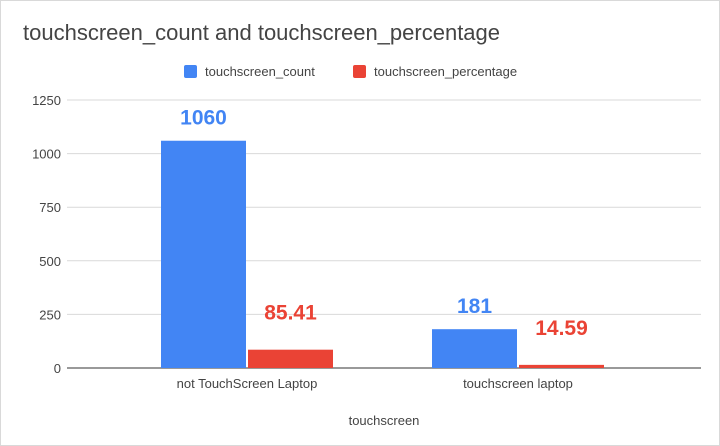  Describe the element at coordinates (561, 328) in the screenshot. I see `data-label: 14.59` at that location.